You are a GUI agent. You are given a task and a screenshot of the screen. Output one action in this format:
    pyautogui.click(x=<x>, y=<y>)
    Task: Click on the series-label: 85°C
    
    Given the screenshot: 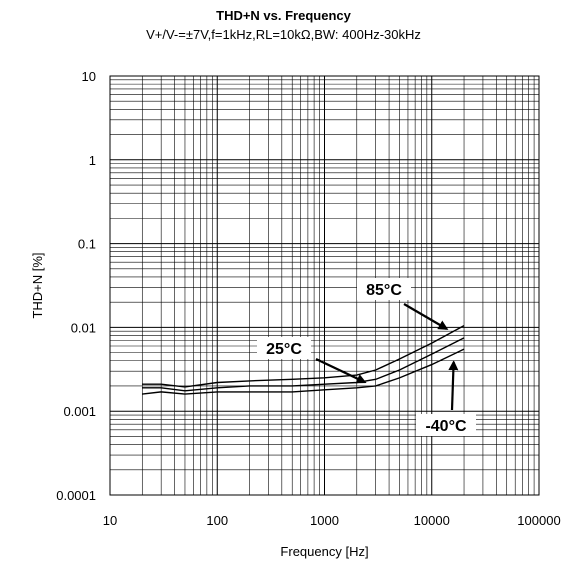 What is the action you would take?
    pyautogui.click(x=384, y=290)
    